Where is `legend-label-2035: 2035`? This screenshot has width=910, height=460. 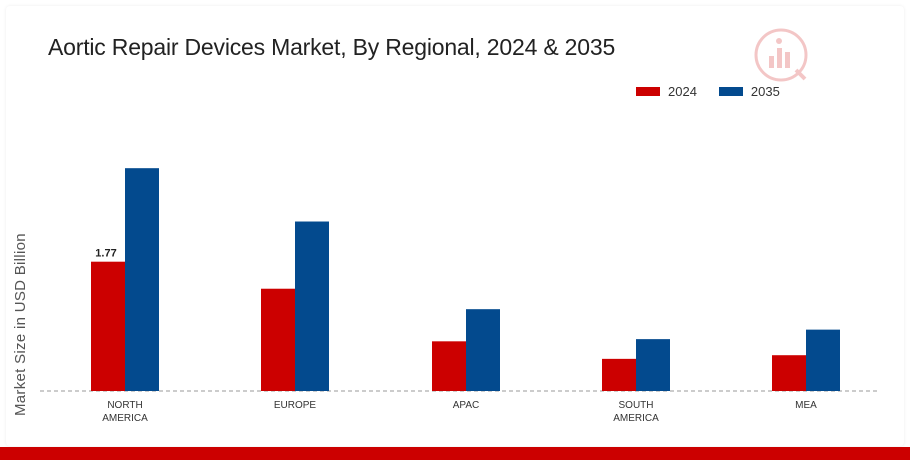
legend-label-2035: 2035 is located at coordinates (765, 91).